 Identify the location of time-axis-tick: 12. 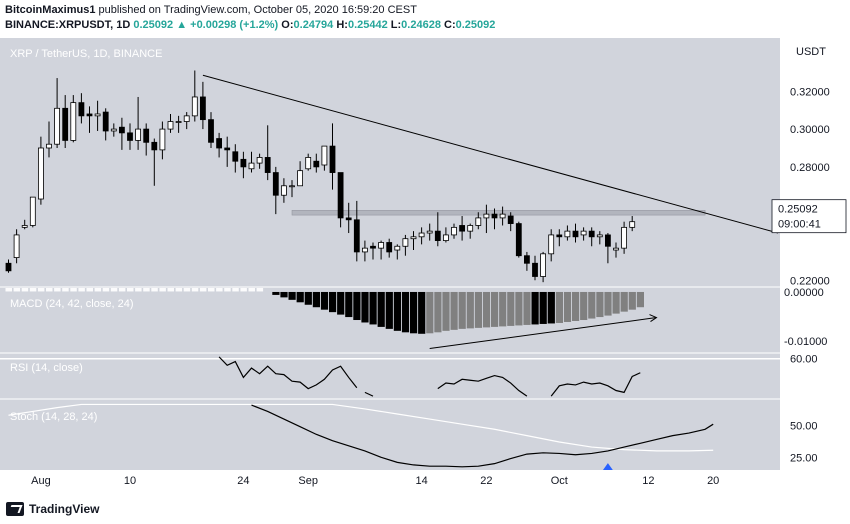
(648, 481).